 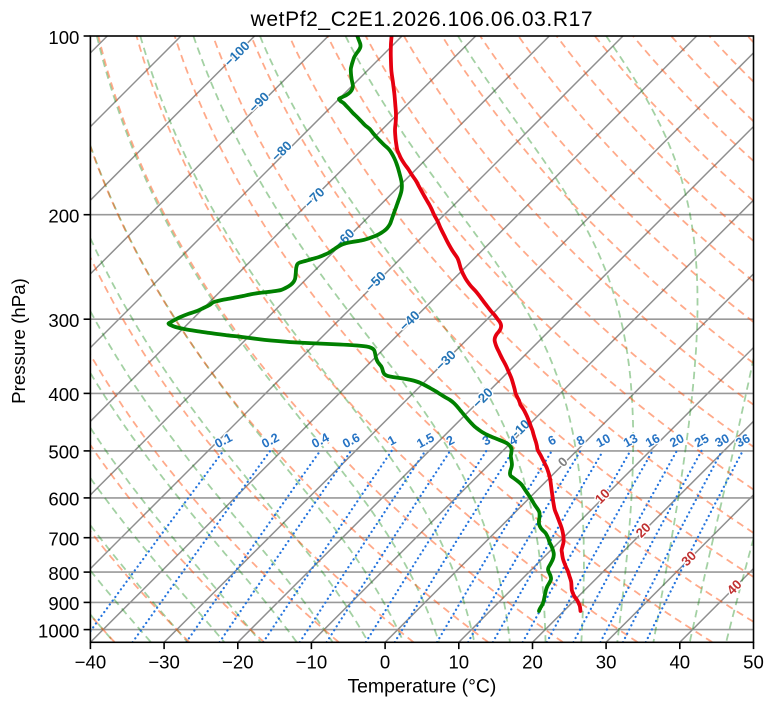 What do you see at coordinates (63, 37) in the screenshot?
I see `svg-text: 100` at bounding box center [63, 37].